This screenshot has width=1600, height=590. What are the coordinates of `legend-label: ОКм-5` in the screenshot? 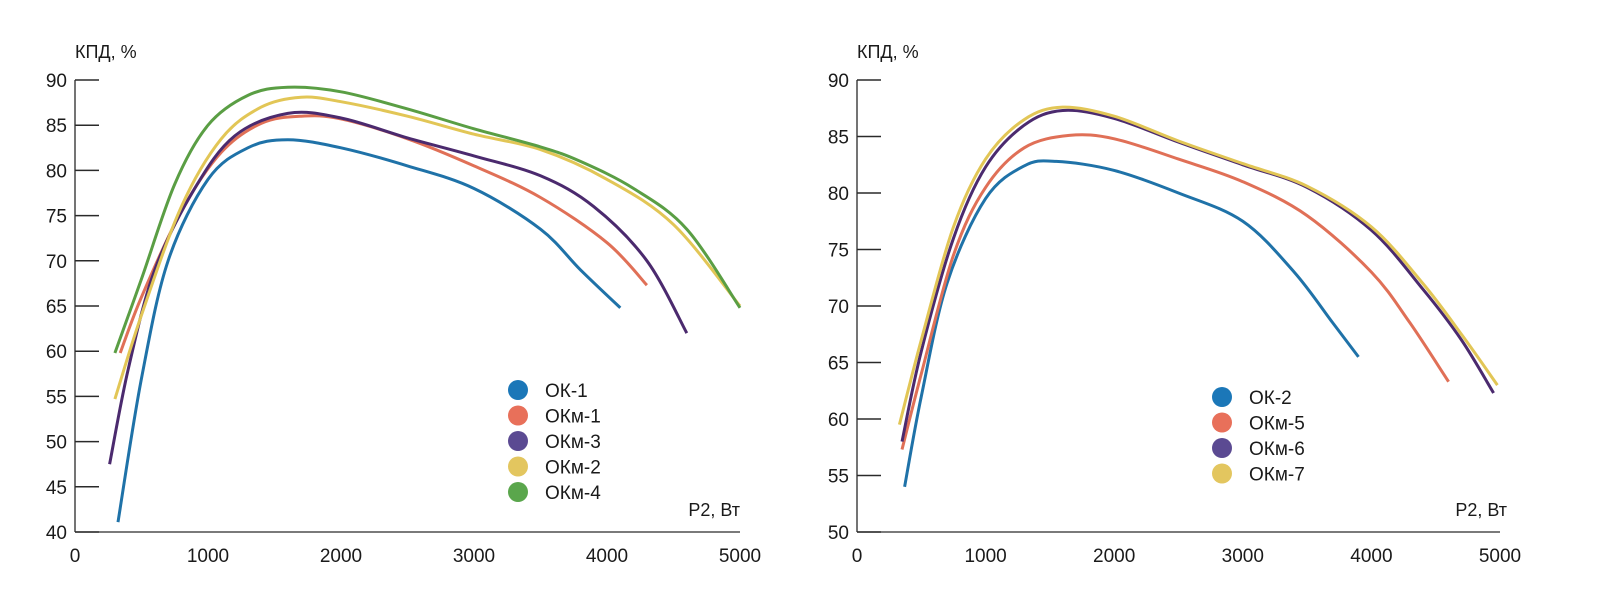 It's located at (1277, 424).